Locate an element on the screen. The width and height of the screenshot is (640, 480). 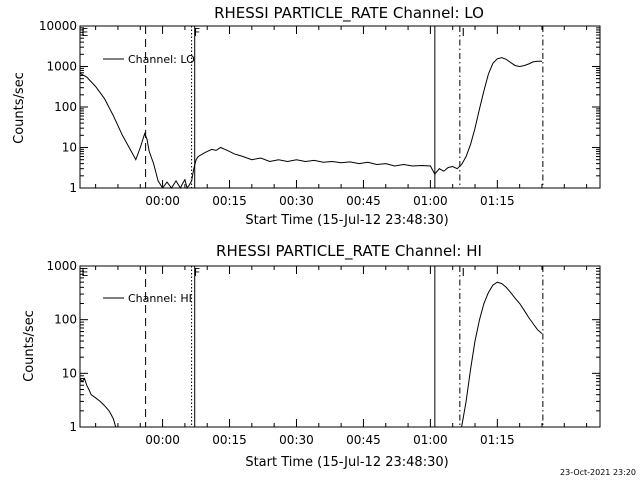
legend: Channel: HI is located at coordinates (147, 298).